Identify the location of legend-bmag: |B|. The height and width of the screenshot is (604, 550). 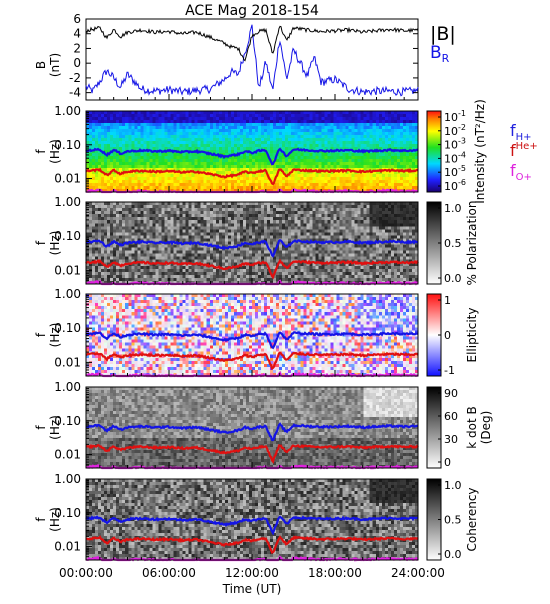
(443, 34).